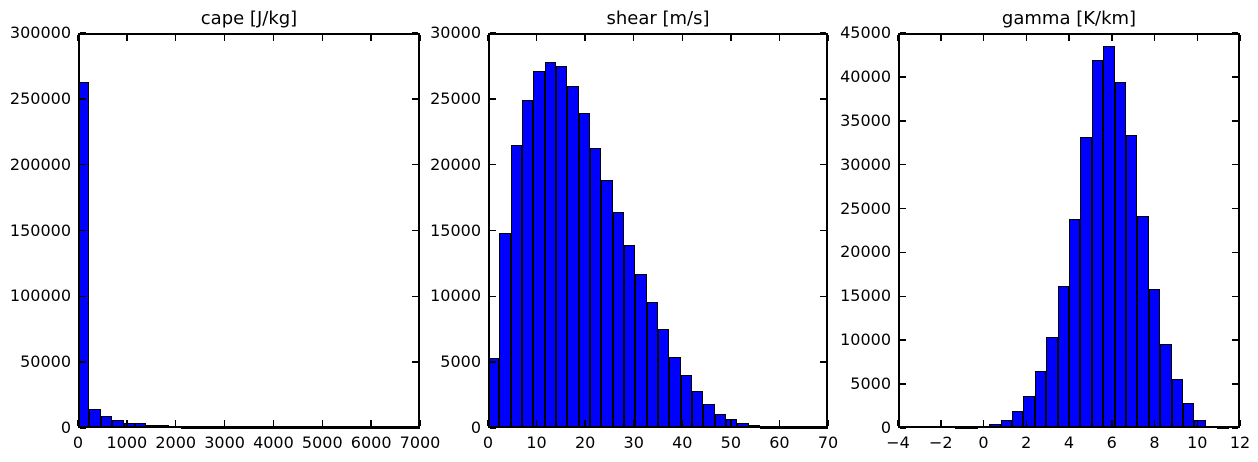 The width and height of the screenshot is (1258, 462). Describe the element at coordinates (45, 362) in the screenshot. I see `y-tick-label: 50000` at that location.